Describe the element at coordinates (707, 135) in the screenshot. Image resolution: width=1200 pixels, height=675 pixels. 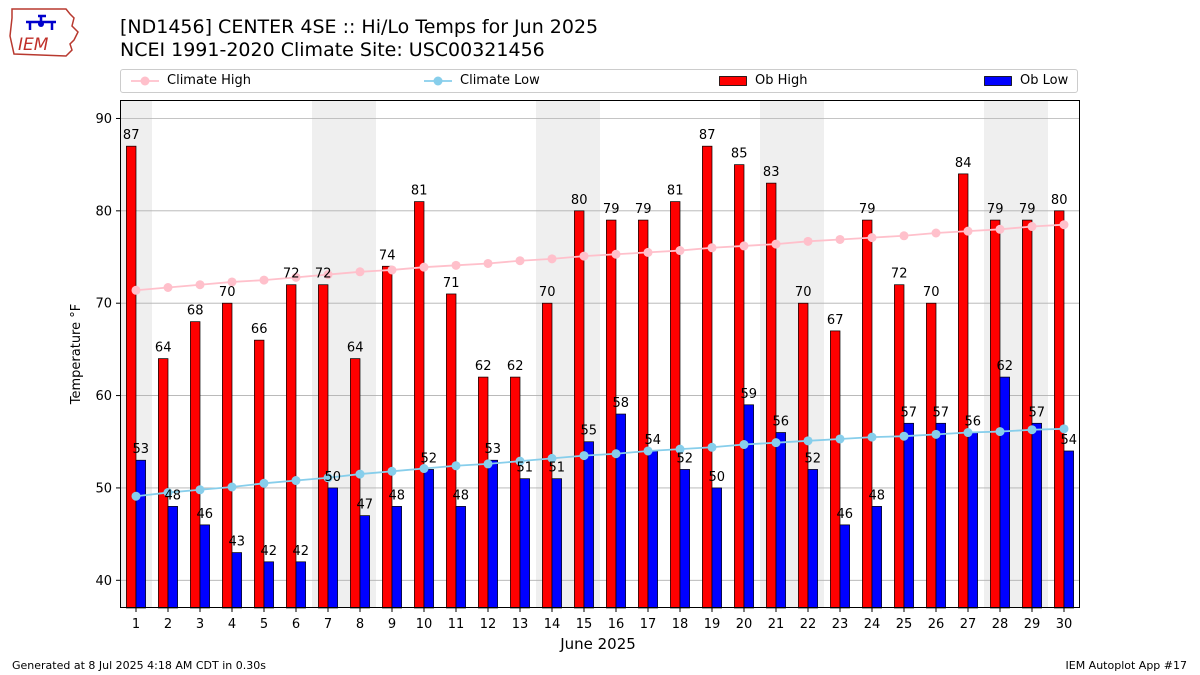
I see `ob-high-value-label: 87` at that location.